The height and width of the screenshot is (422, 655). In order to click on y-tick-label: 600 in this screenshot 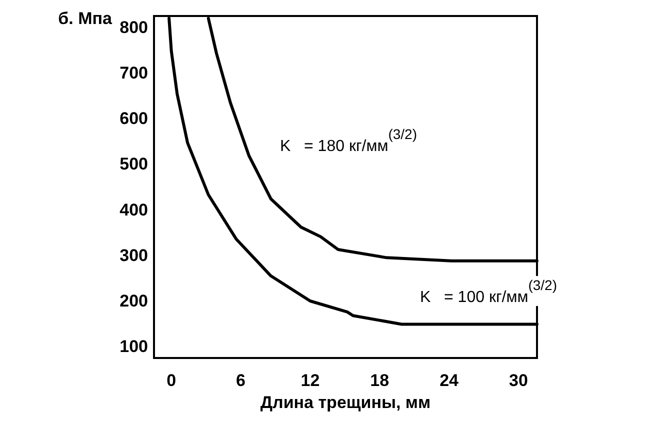, I will do `click(134, 118)`.